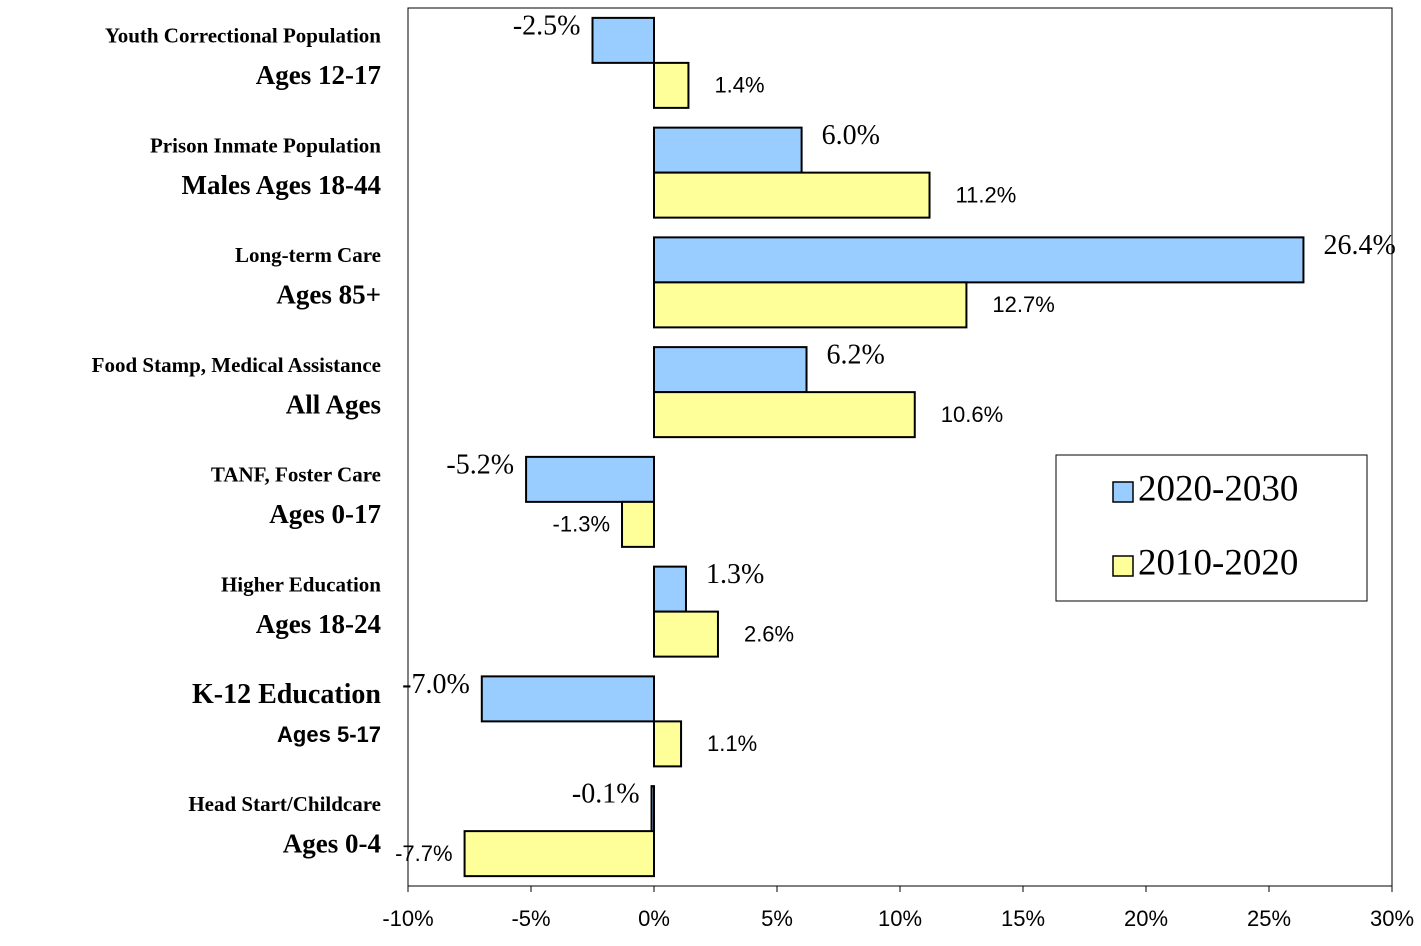 The image size is (1421, 946). I want to click on category-label: TANF, Foster Care, so click(296, 475).